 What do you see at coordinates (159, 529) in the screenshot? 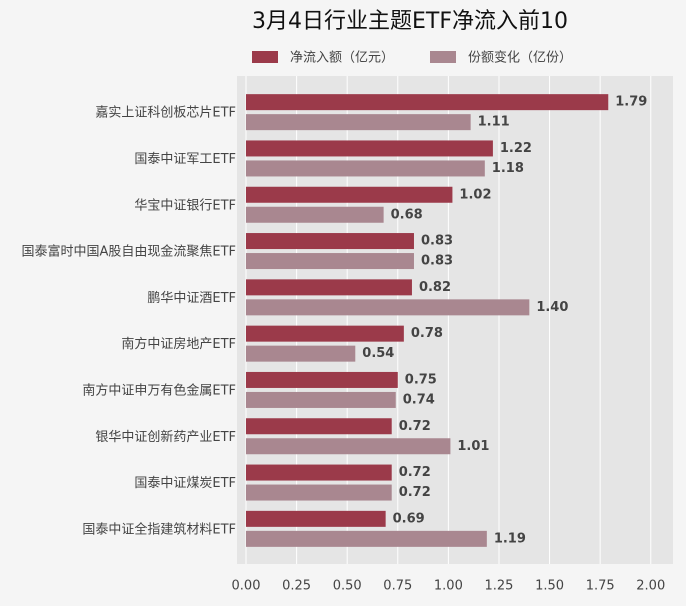
I see `y-tick-label: 国泰中证全指建筑材料ETF` at bounding box center [159, 529].